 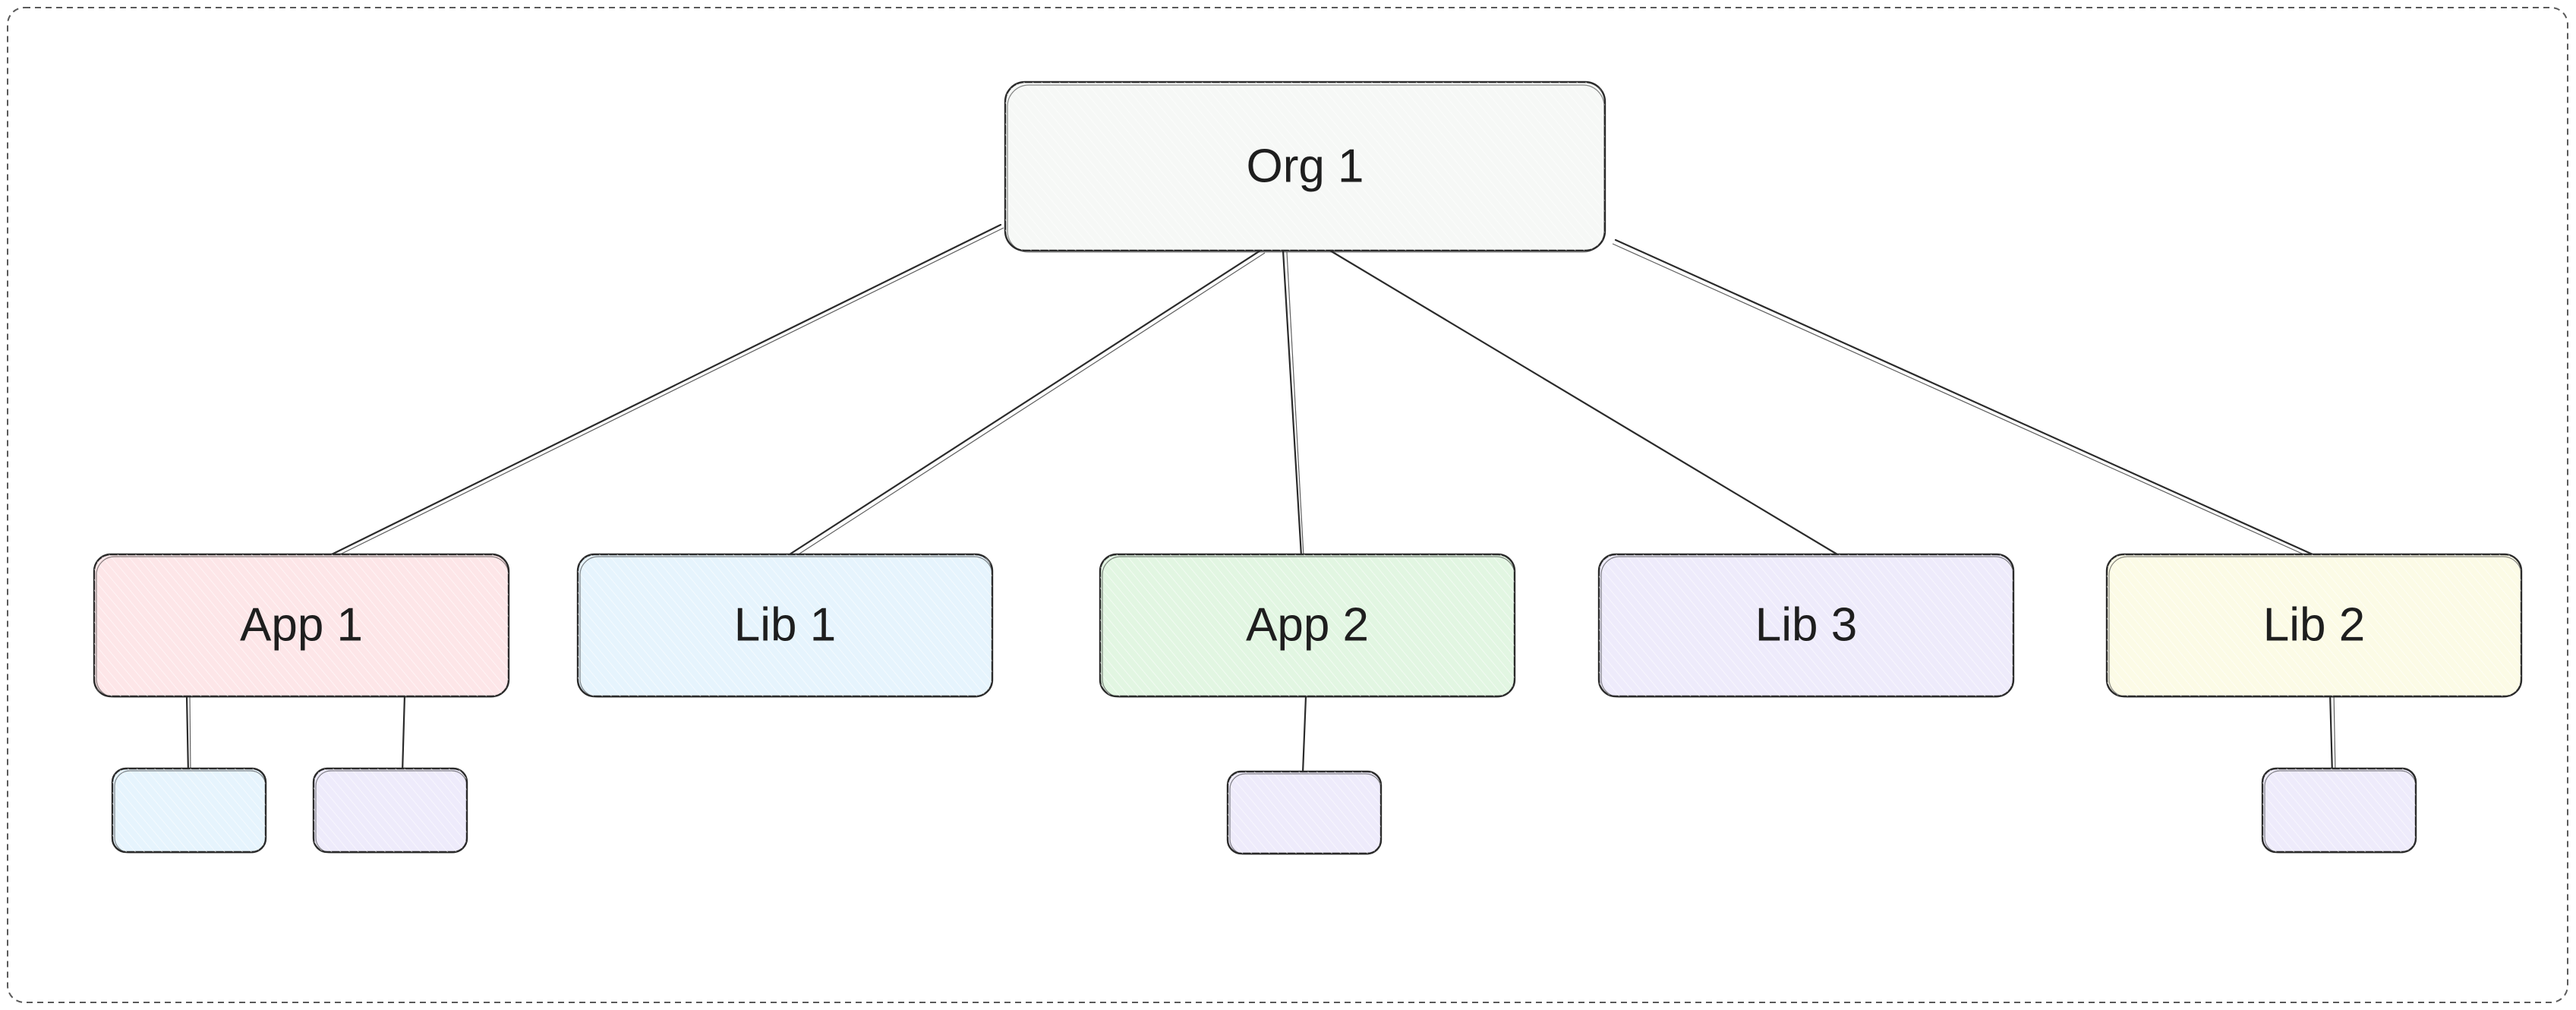 What do you see at coordinates (1295, 404) in the screenshot?
I see `connector-org-app2-echo` at bounding box center [1295, 404].